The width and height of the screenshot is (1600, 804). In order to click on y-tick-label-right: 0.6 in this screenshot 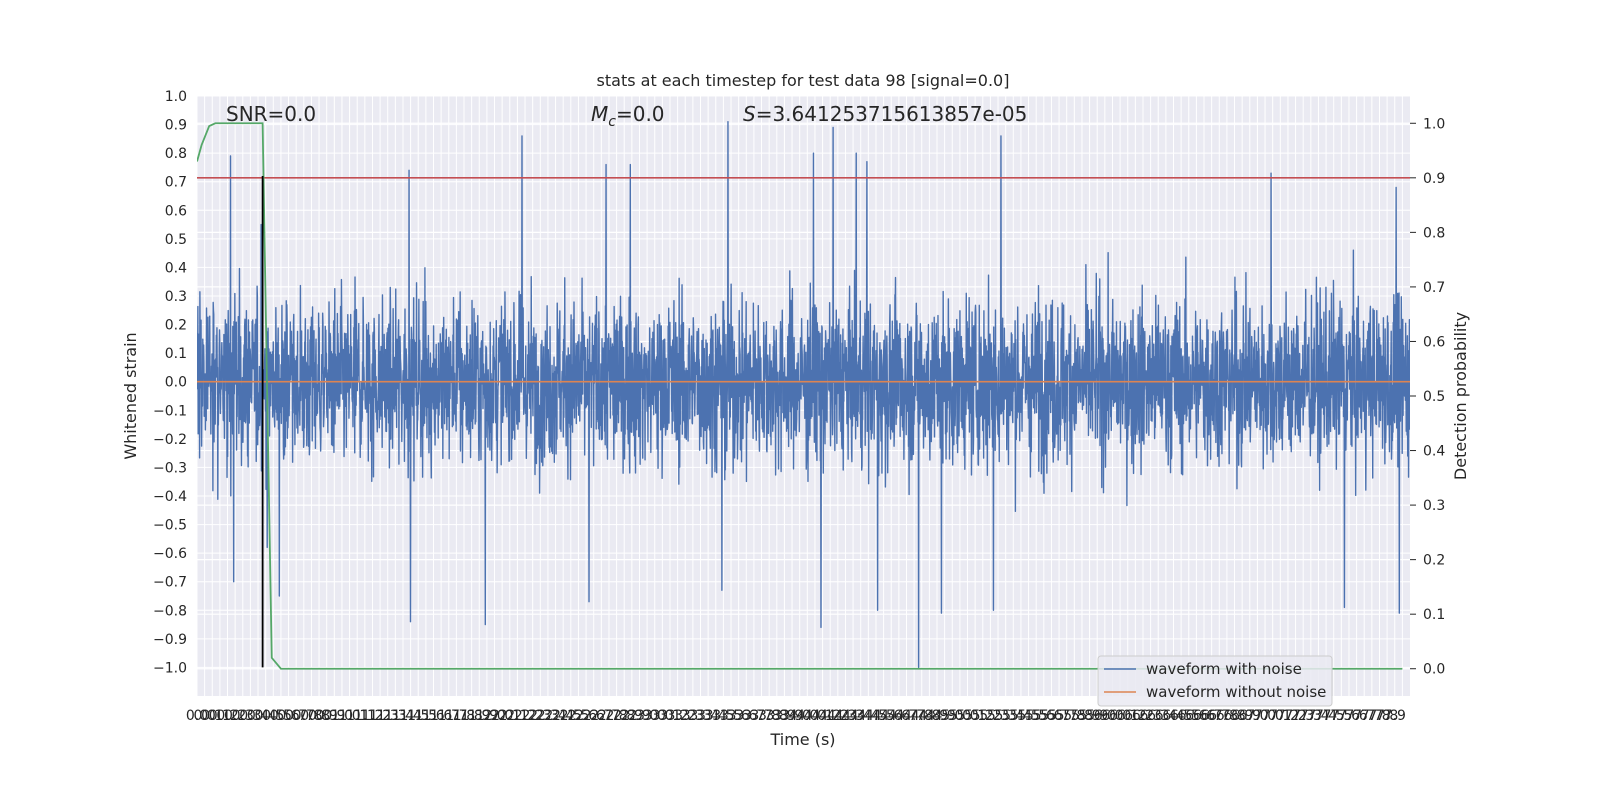, I will do `click(1434, 342)`.